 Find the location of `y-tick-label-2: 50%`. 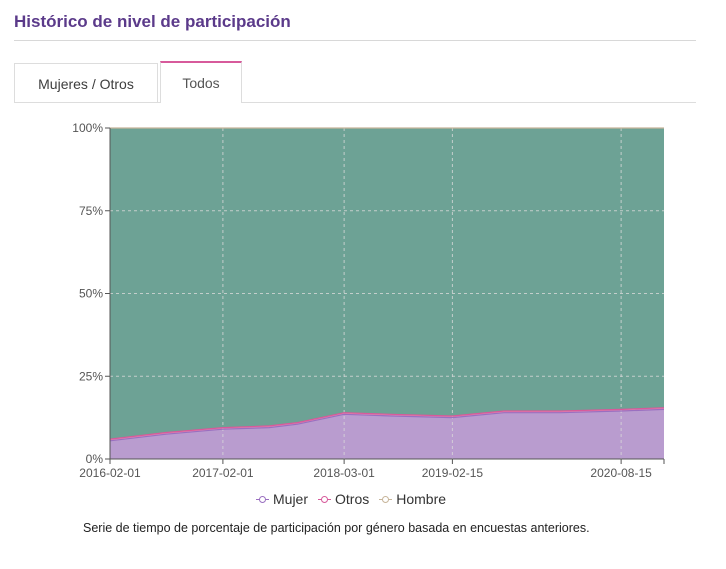

y-tick-label-2: 50% is located at coordinates (91, 294).